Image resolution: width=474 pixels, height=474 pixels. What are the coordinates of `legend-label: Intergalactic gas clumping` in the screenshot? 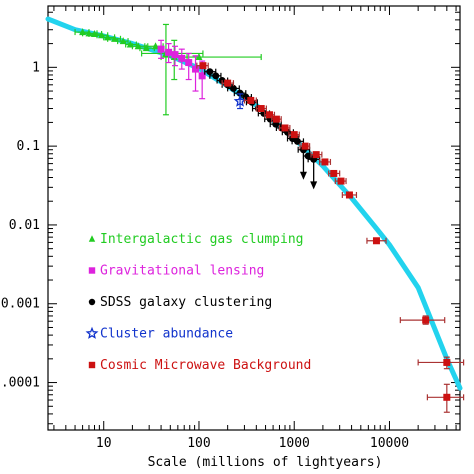 It's located at (202, 239).